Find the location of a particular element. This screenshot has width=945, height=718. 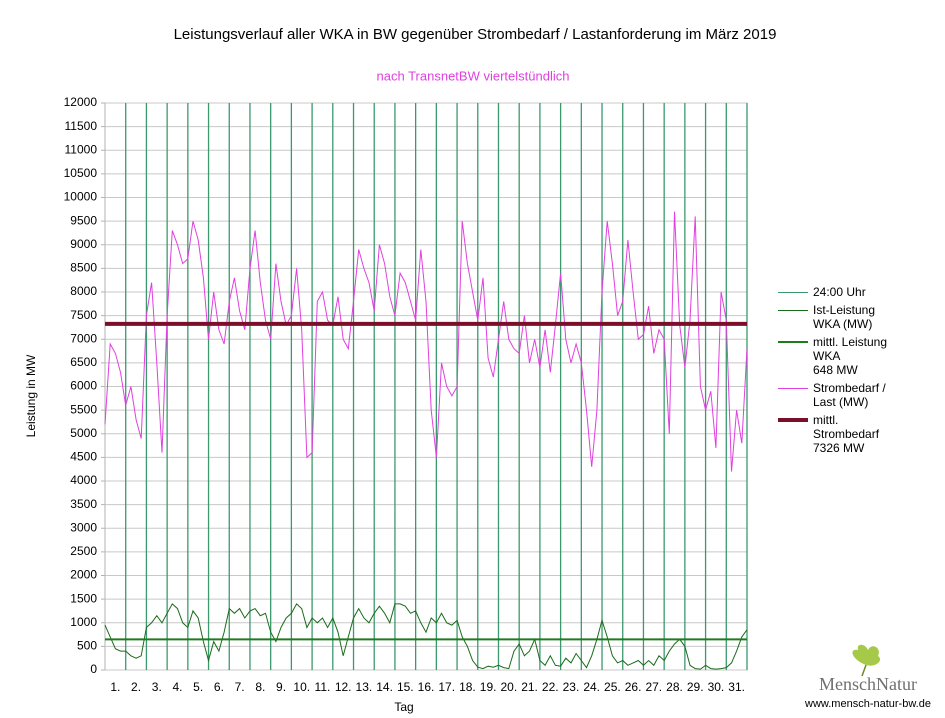

y-tick-label: 7000 is located at coordinates (83, 338).